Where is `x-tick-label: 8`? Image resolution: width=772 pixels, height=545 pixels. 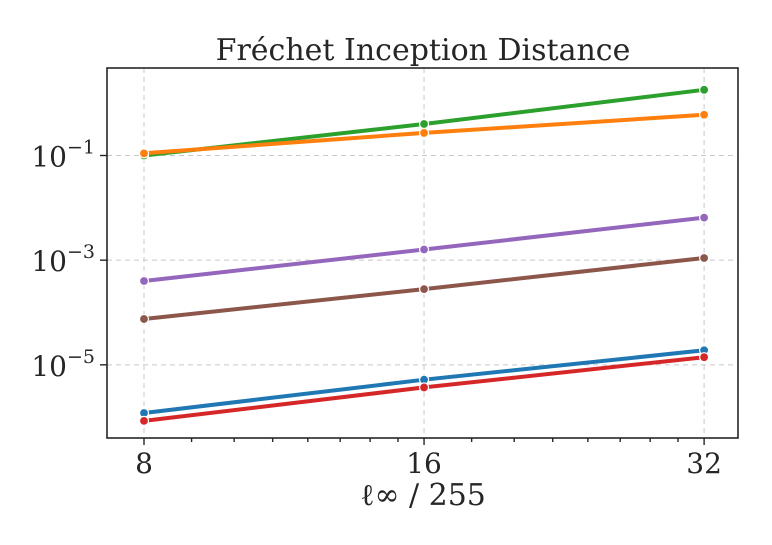 x-tick-label: 8 is located at coordinates (144, 463).